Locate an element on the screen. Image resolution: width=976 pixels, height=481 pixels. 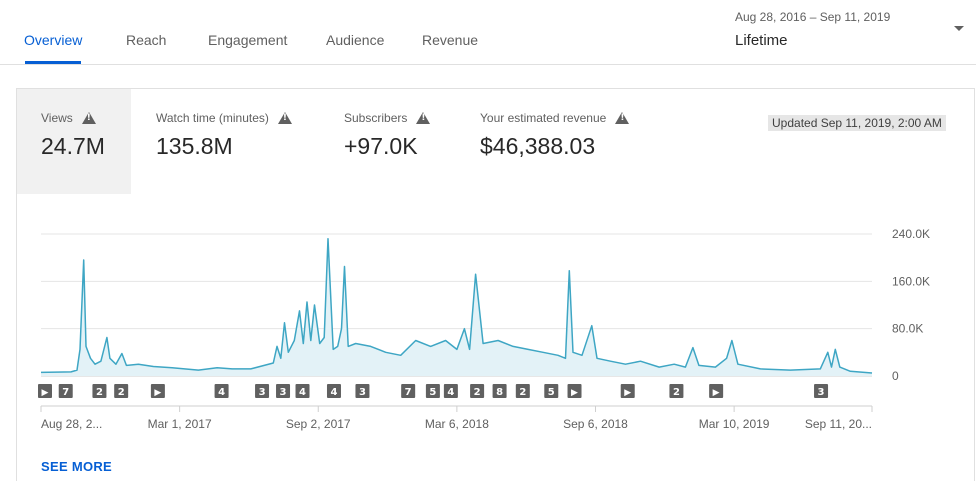
video-marker-label: 8 is located at coordinates (499, 392).